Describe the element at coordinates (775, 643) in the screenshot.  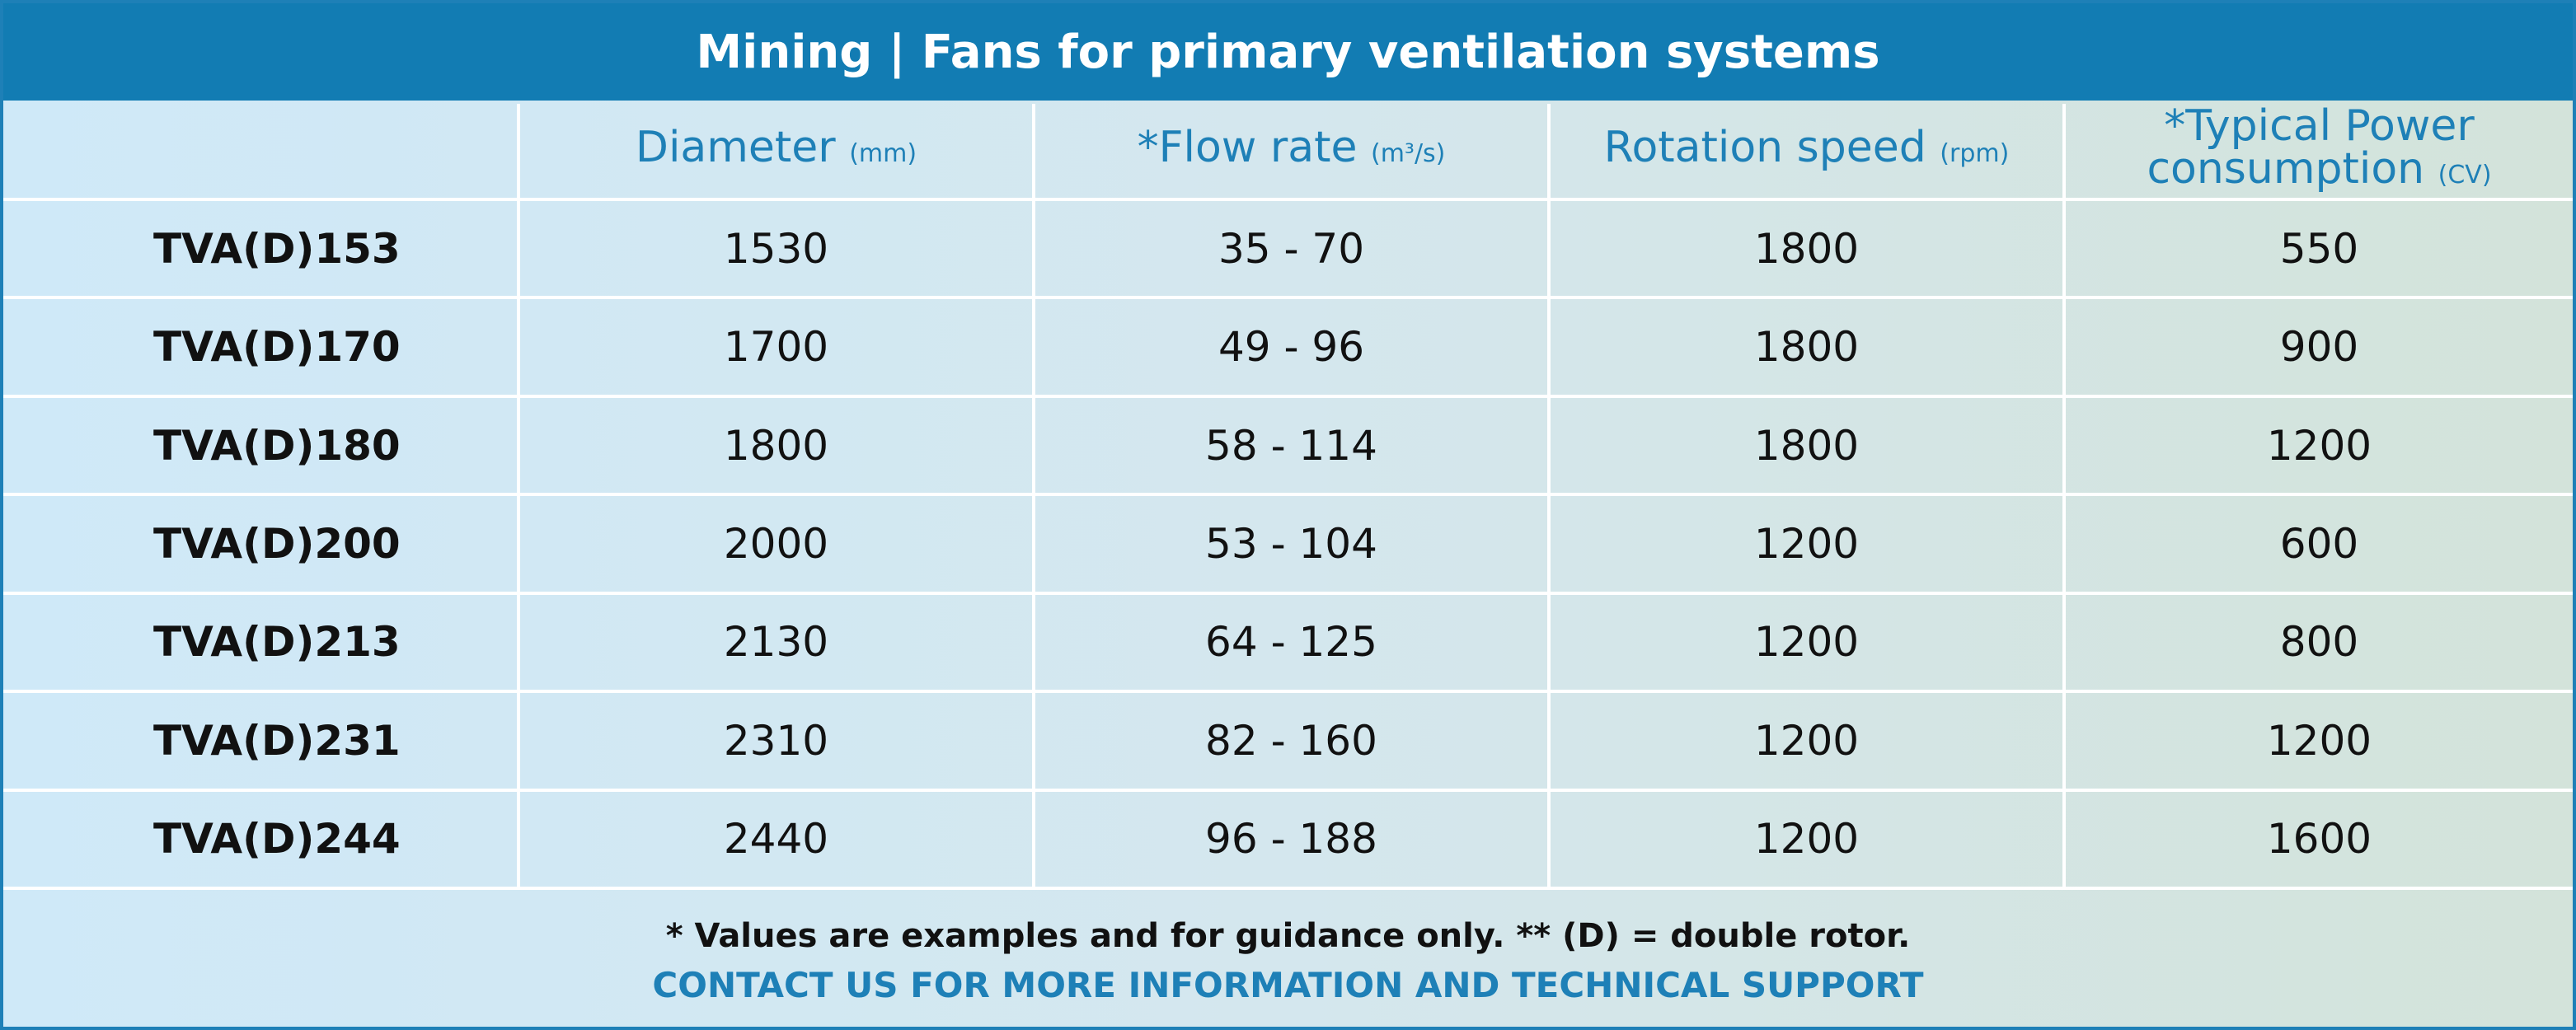
I see `cell-diameter: 2130` at that location.